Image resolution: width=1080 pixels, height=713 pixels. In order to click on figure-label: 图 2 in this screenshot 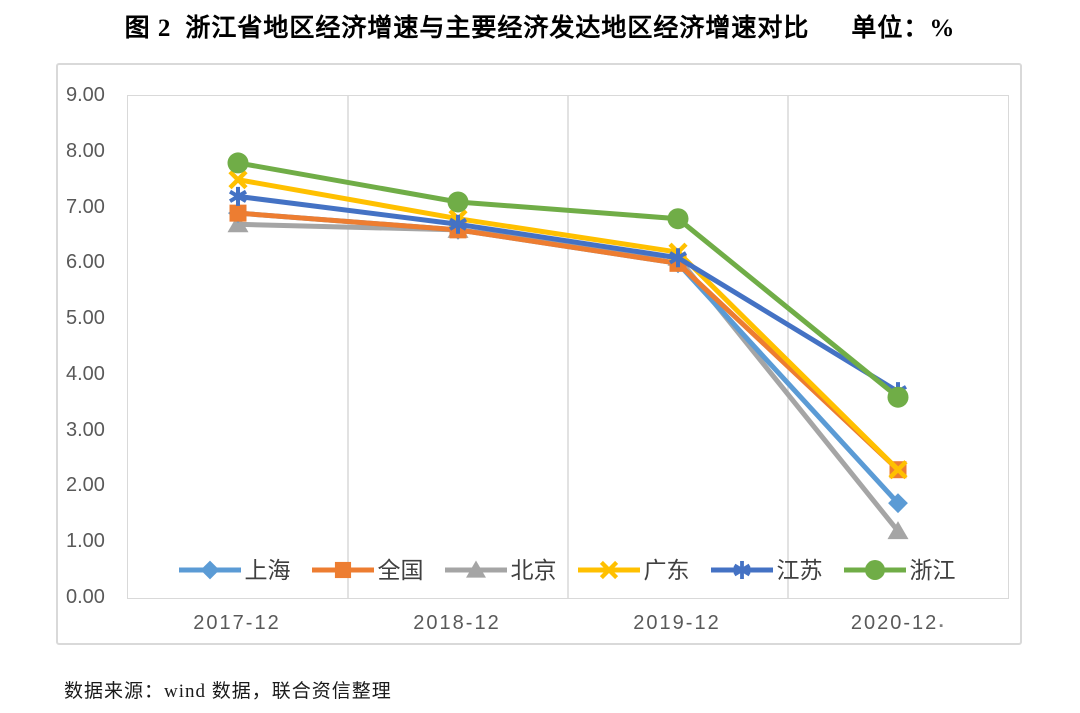, I will do `click(148, 28)`.